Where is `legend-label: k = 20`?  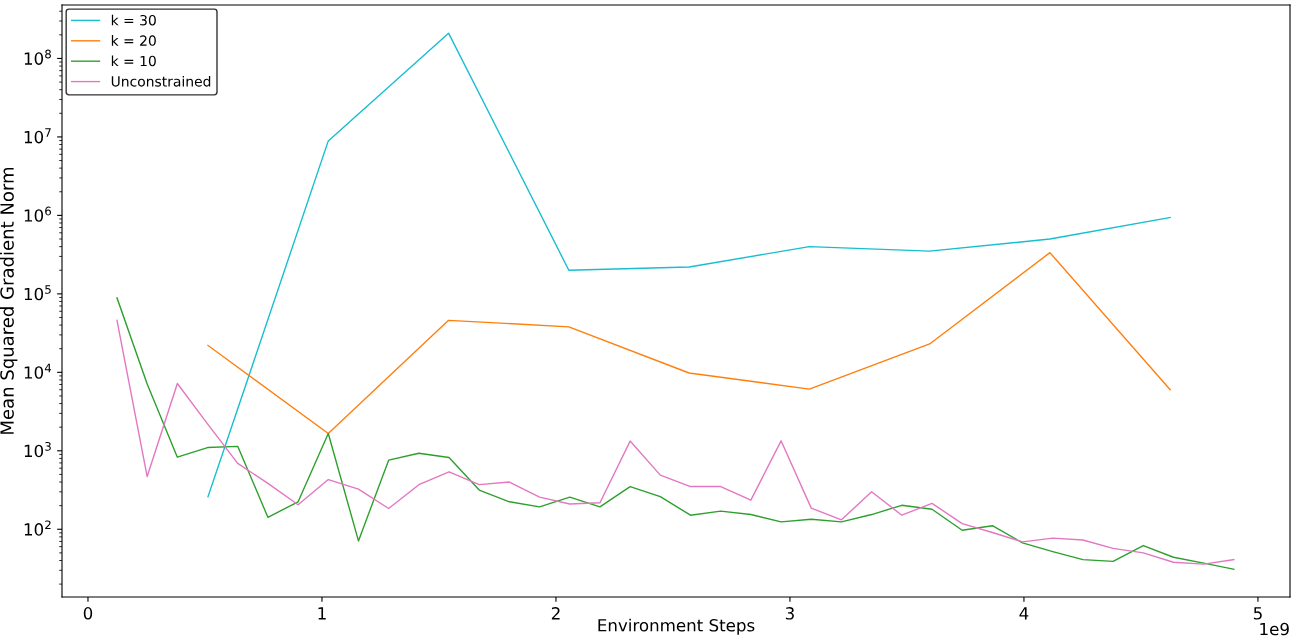
legend-label: k = 20 is located at coordinates (133, 40).